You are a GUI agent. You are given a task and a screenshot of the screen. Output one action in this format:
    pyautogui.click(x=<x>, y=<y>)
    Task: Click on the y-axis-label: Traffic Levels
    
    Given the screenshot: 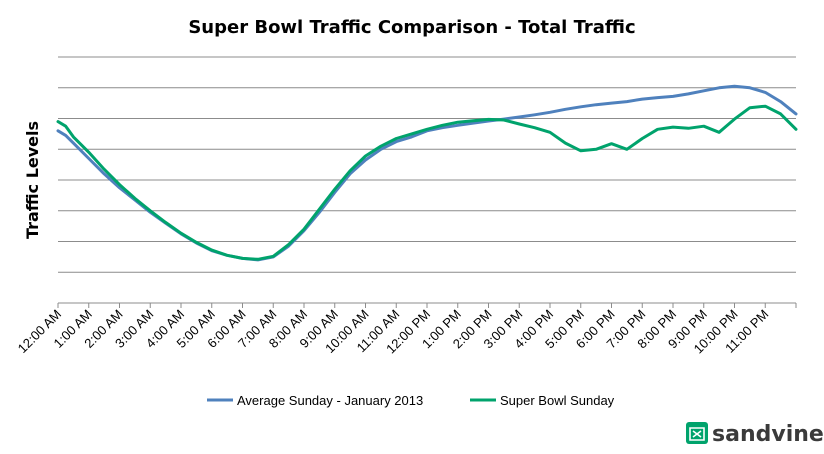 What is the action you would take?
    pyautogui.click(x=32, y=180)
    